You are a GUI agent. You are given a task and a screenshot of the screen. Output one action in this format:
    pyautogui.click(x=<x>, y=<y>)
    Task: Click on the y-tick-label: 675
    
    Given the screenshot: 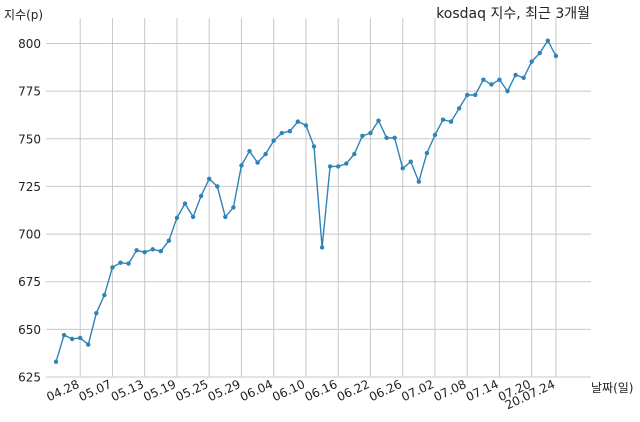 What is the action you would take?
    pyautogui.click(x=29, y=282)
    